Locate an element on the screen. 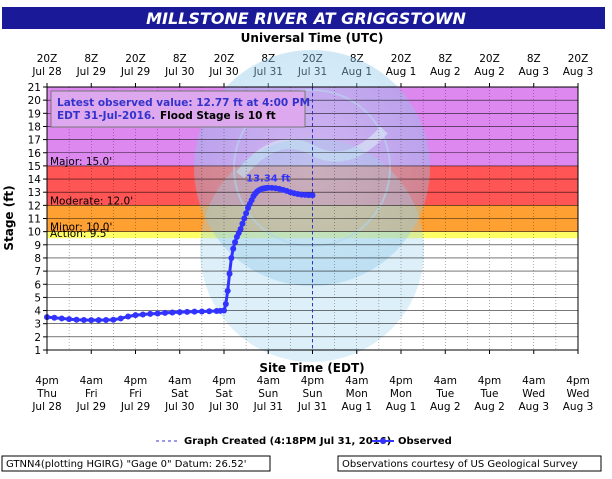  bottom-tick-day: Thu is located at coordinates (46, 394).